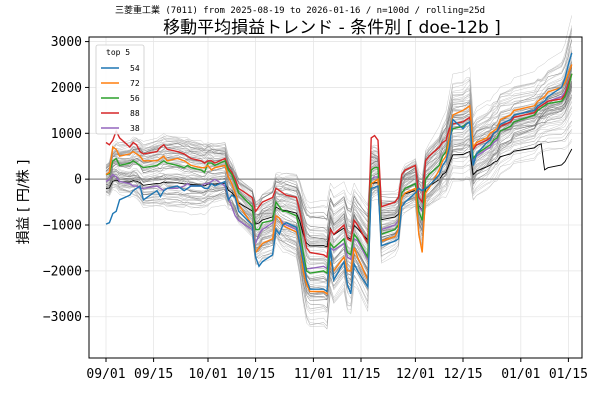  I want to click on x-tick-label: 11/15, so click(360, 374).